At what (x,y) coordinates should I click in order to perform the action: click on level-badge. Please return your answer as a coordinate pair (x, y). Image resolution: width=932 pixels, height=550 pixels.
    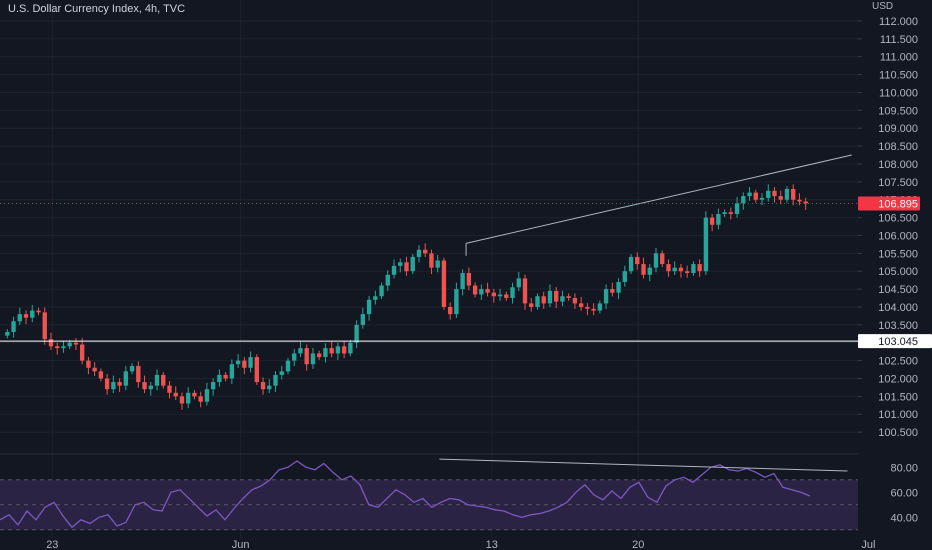
    Looking at the image, I should click on (895, 341).